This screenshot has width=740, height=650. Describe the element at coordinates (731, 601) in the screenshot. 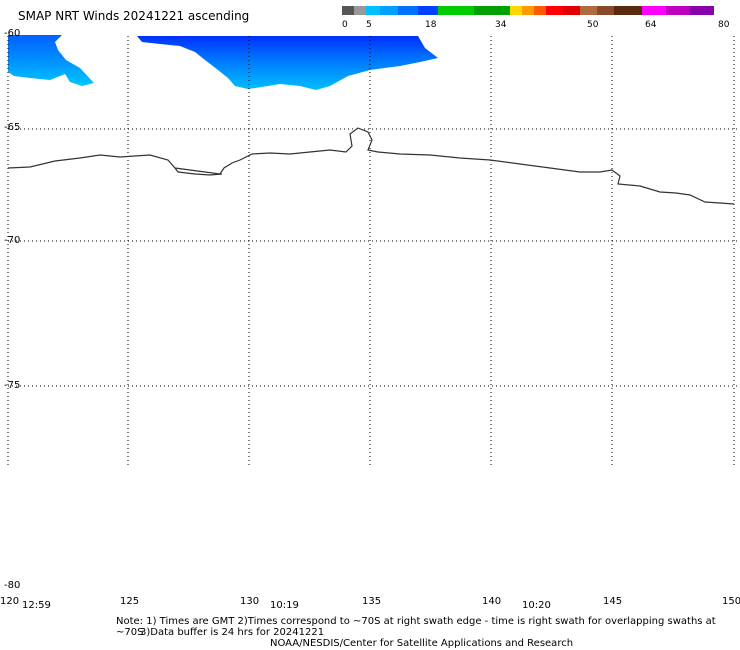

I see `lon-label: 150` at that location.